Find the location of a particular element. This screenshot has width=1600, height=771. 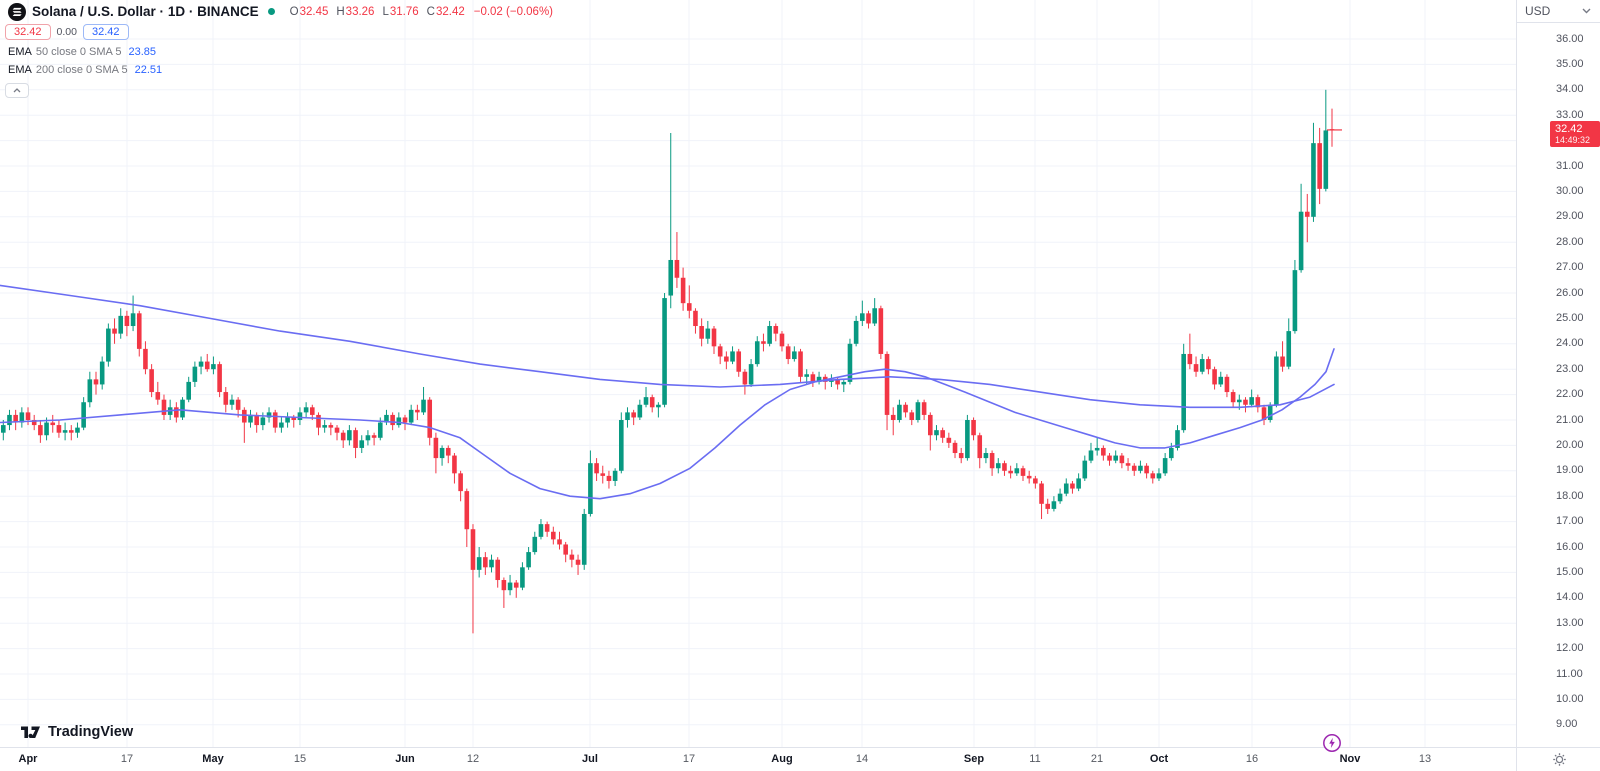

sell-button: 32.42 is located at coordinates (28, 32).